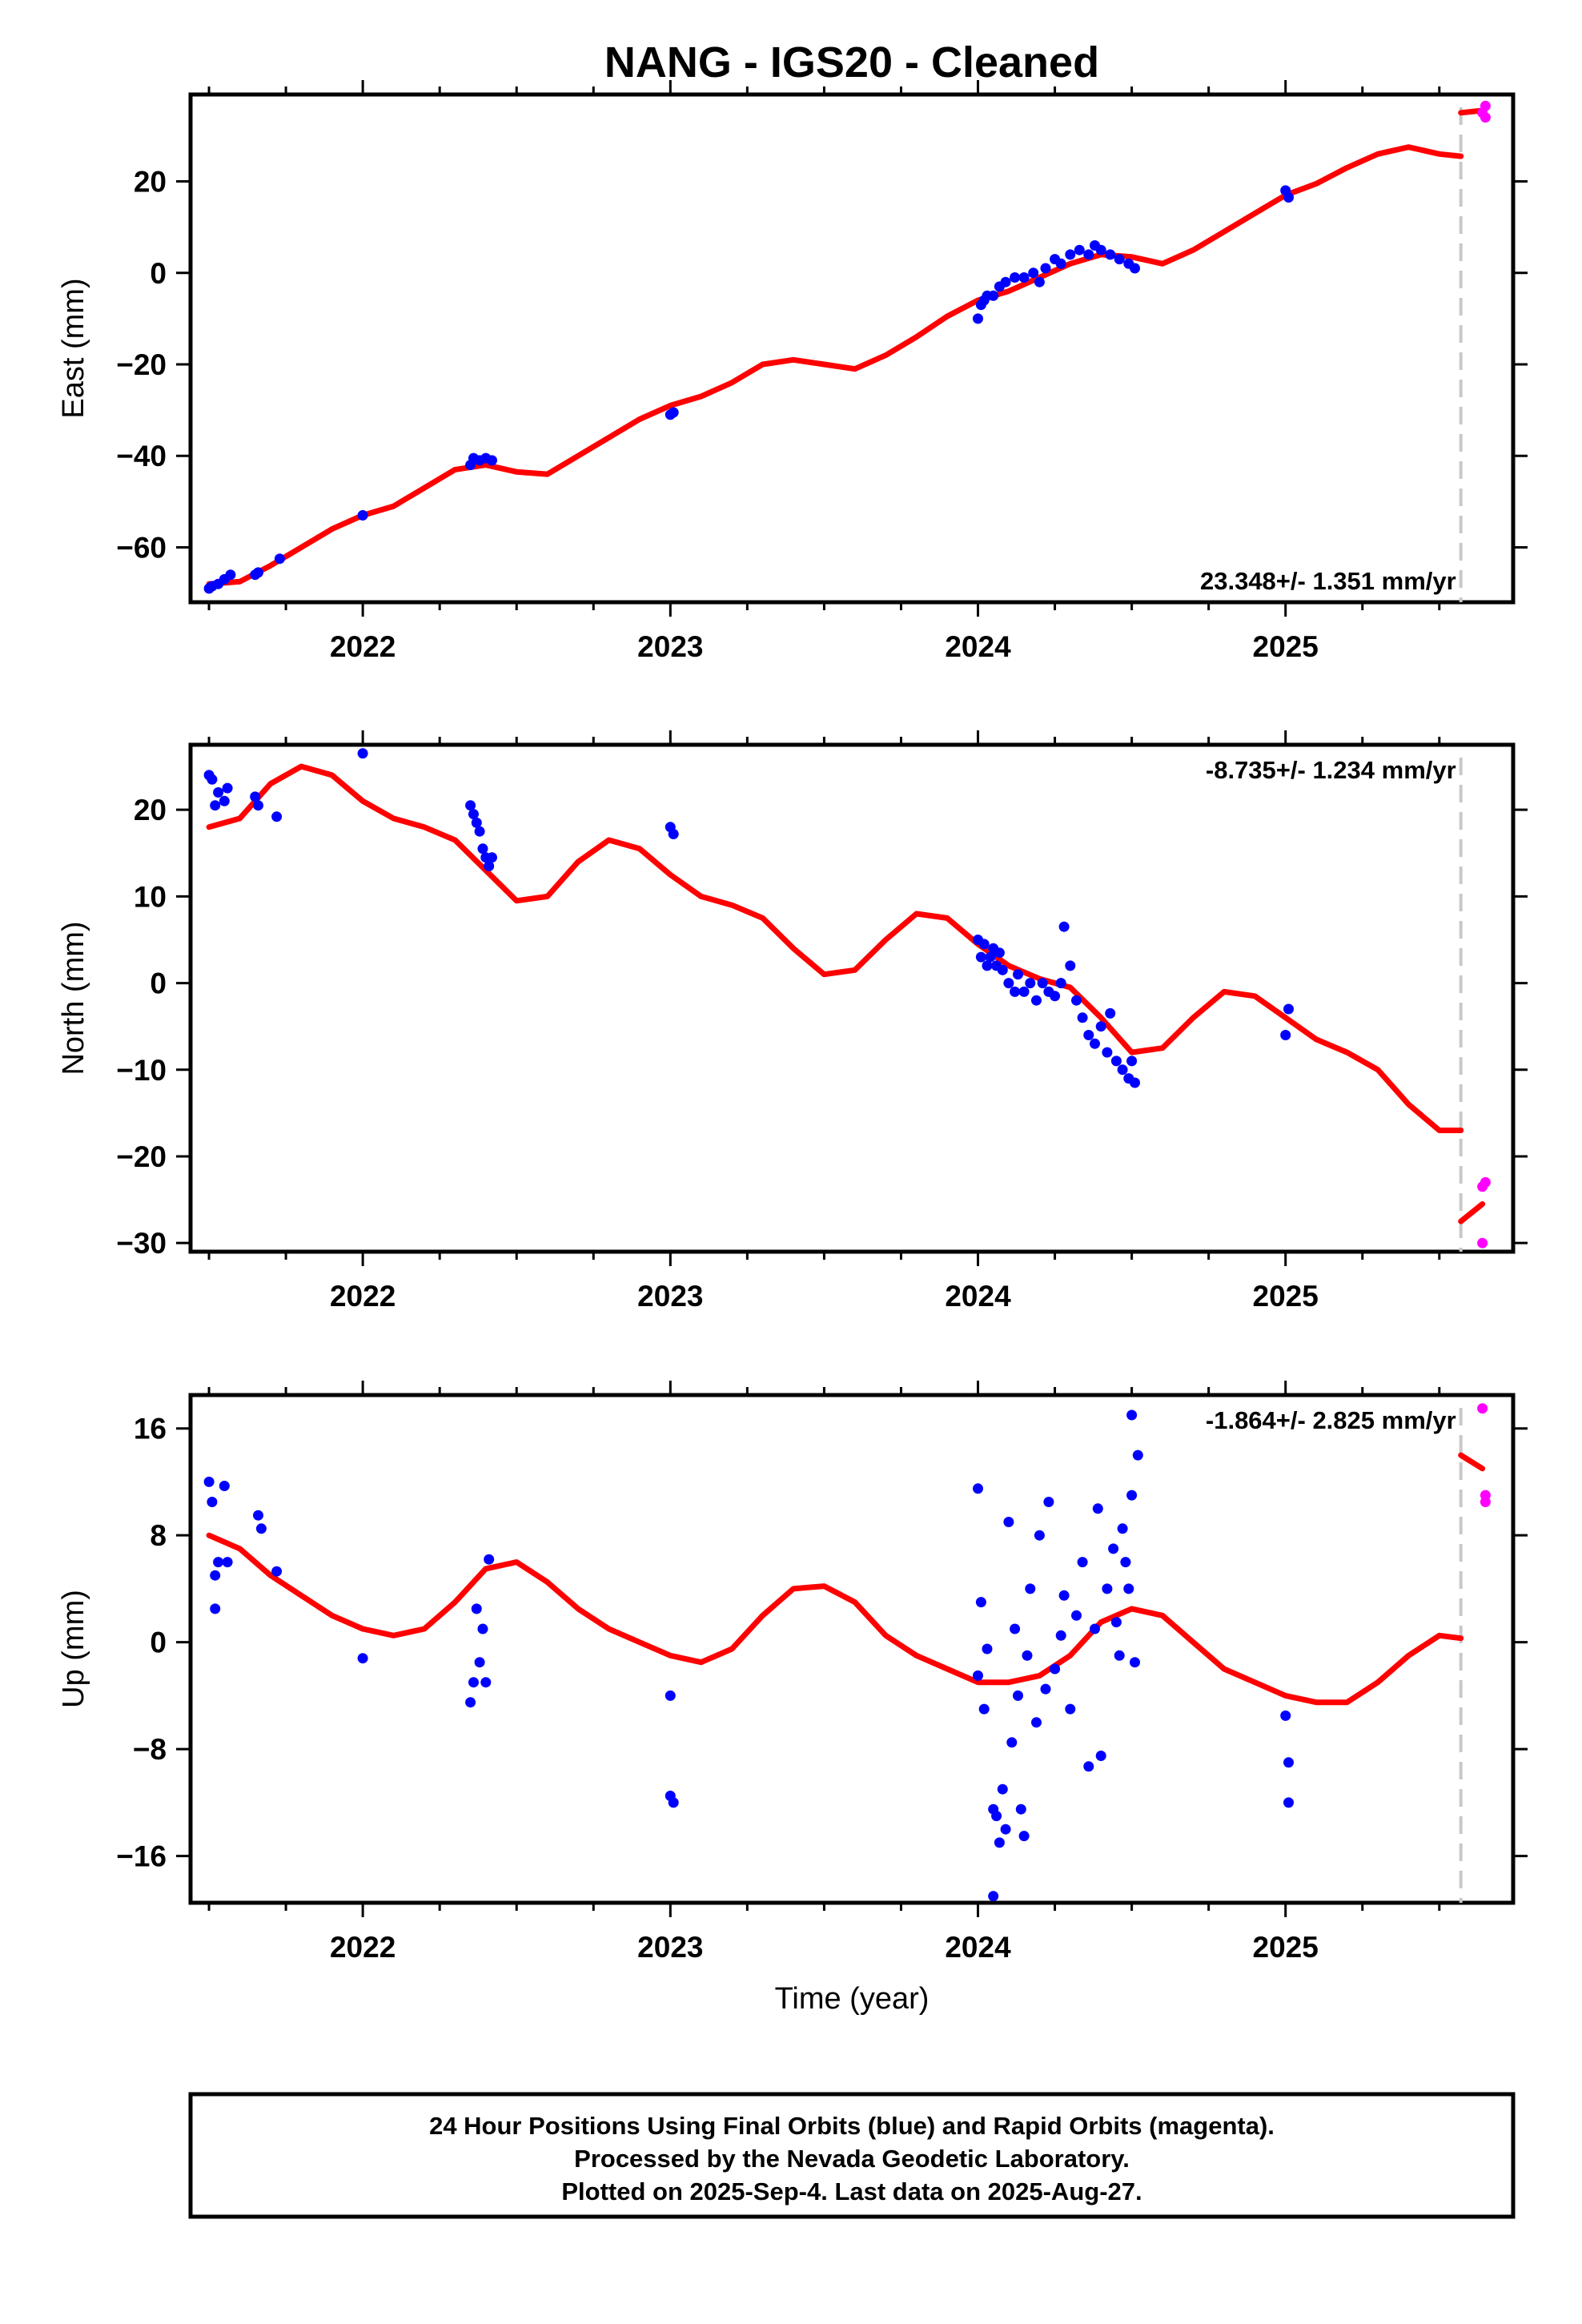  I want to click on y-axis-label: East (mm), so click(74, 348).